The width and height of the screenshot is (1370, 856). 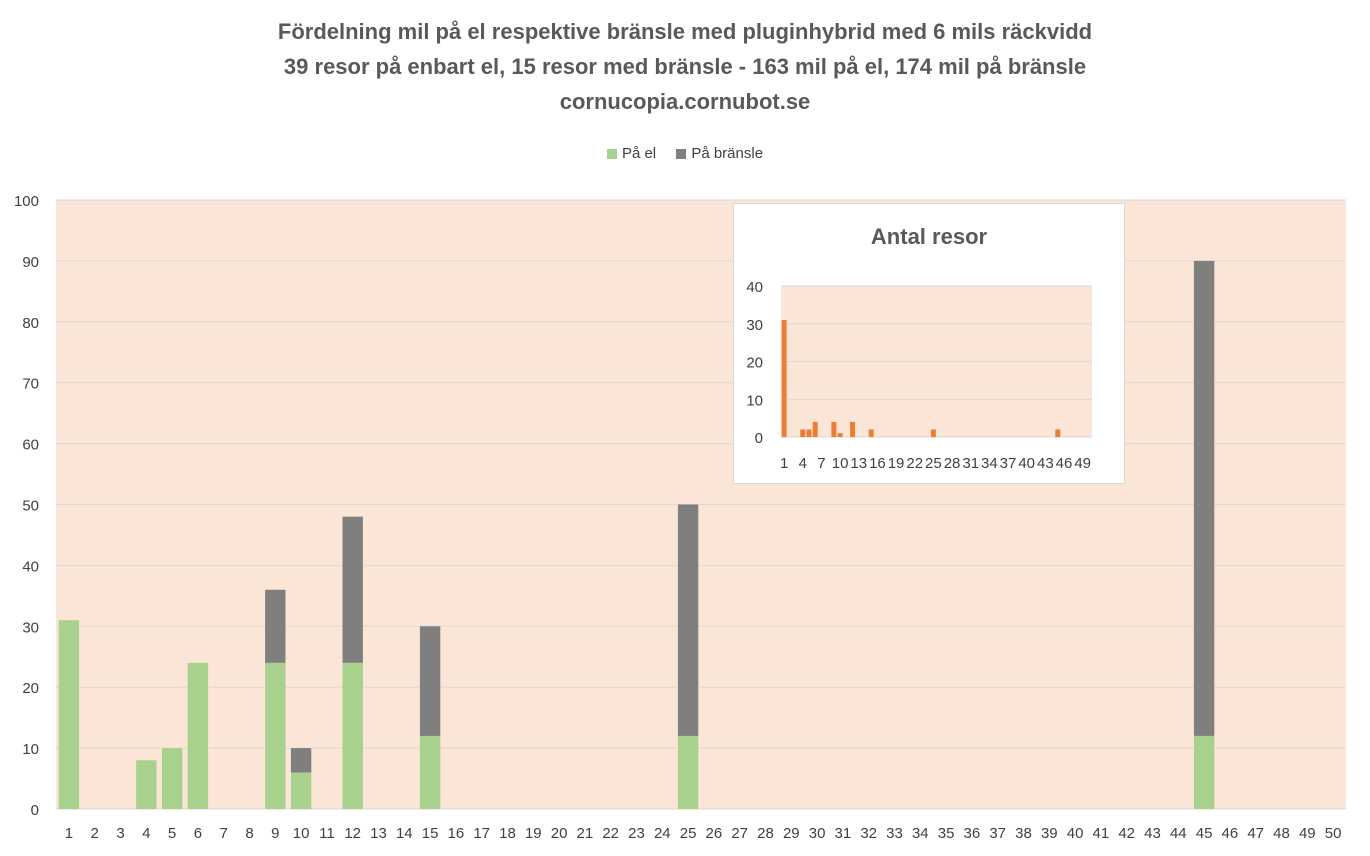 What do you see at coordinates (1008, 463) in the screenshot?
I see `inset-x-tick-label-37: 37` at bounding box center [1008, 463].